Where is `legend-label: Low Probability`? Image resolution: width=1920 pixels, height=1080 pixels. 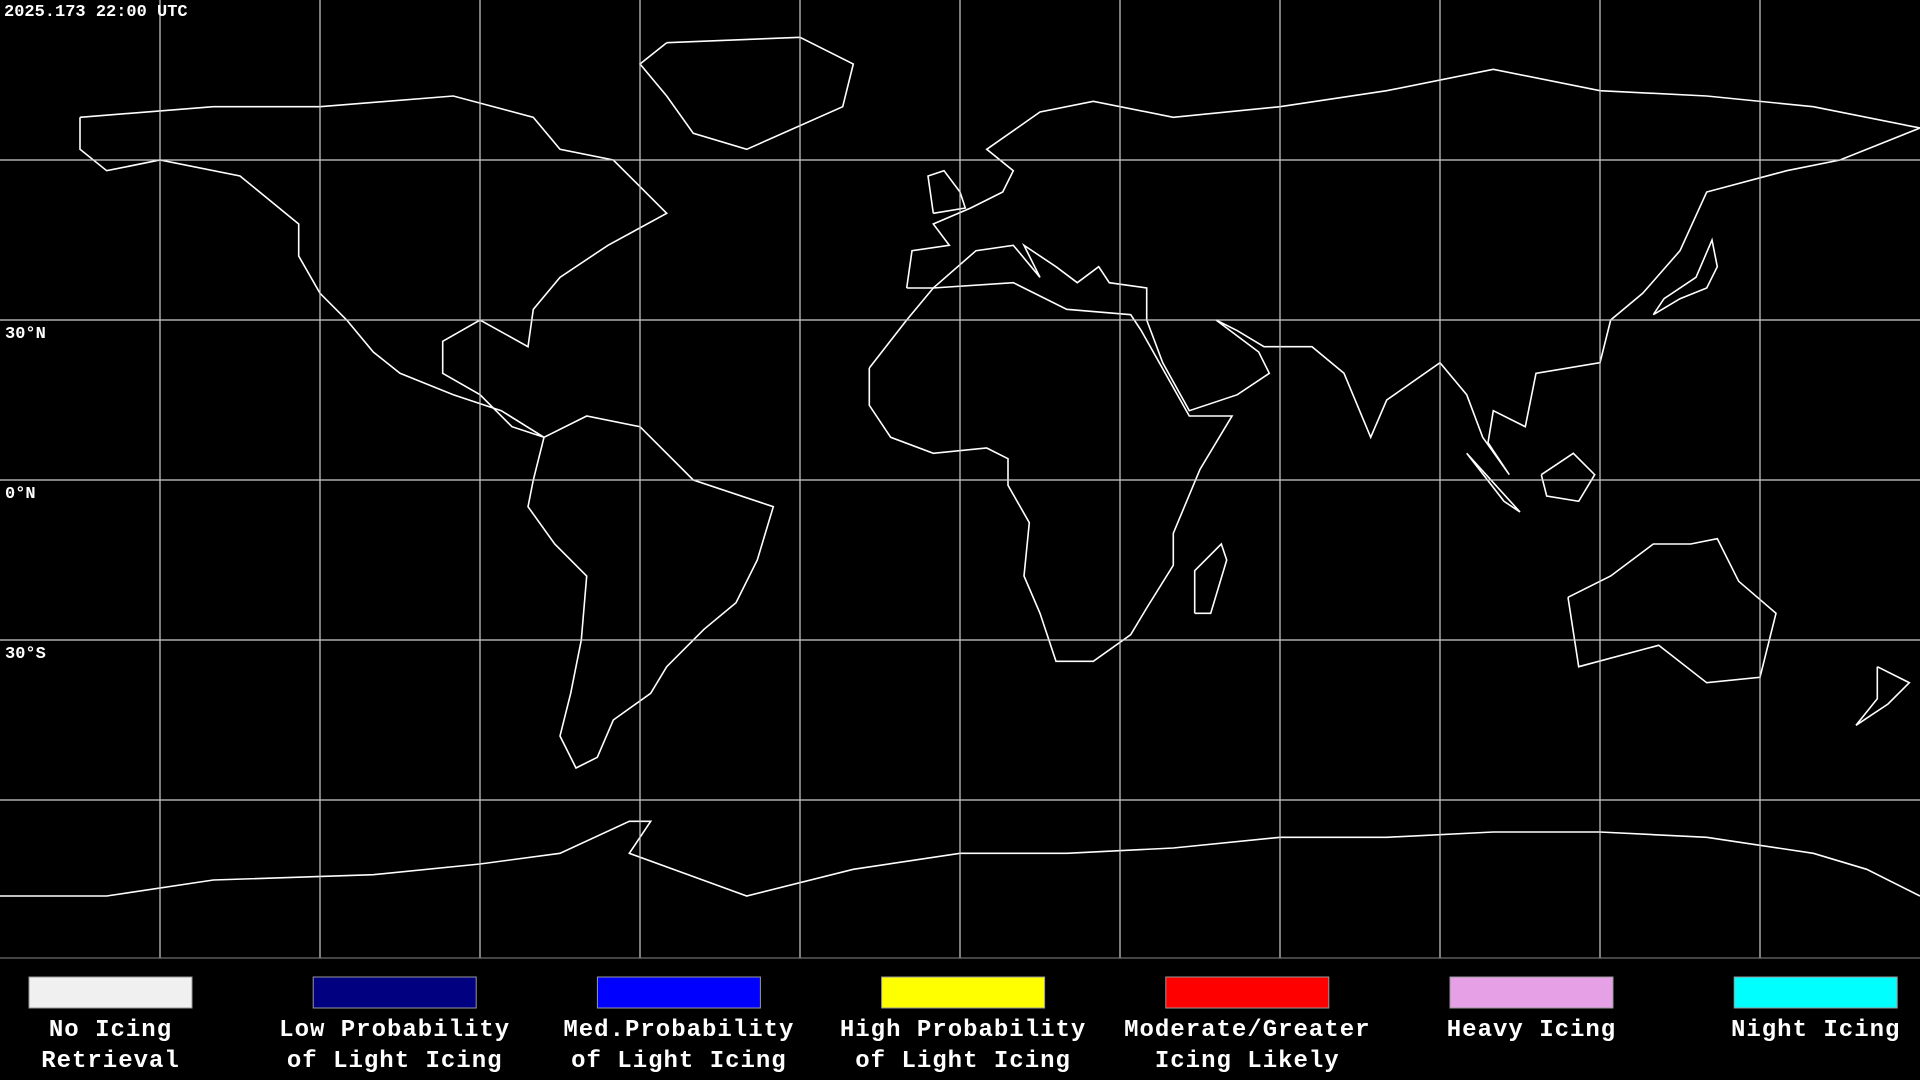
legend-label: Low Probability is located at coordinates (394, 1030).